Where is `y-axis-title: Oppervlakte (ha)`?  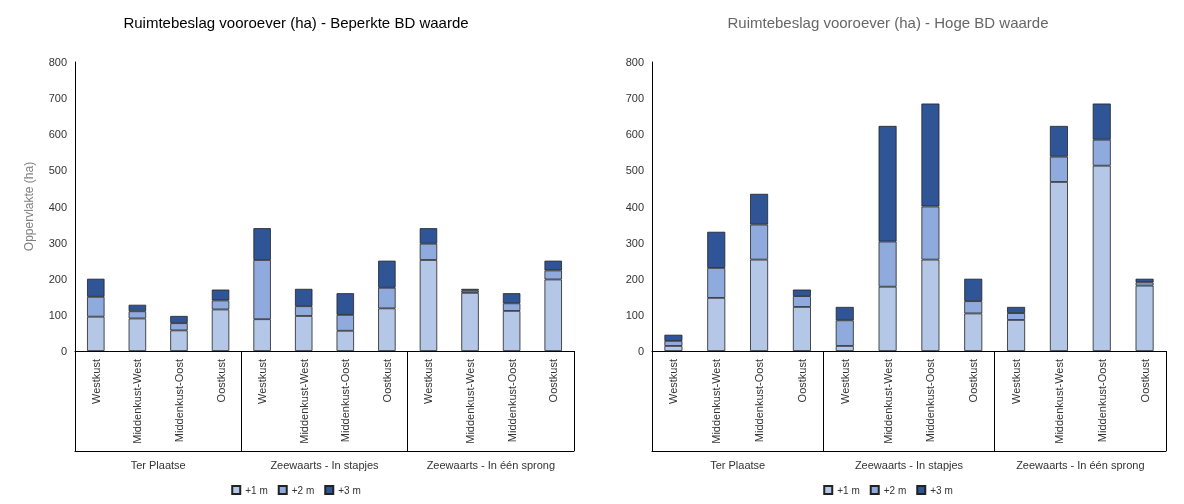
y-axis-title: Oppervlakte (ha) is located at coordinates (29, 206).